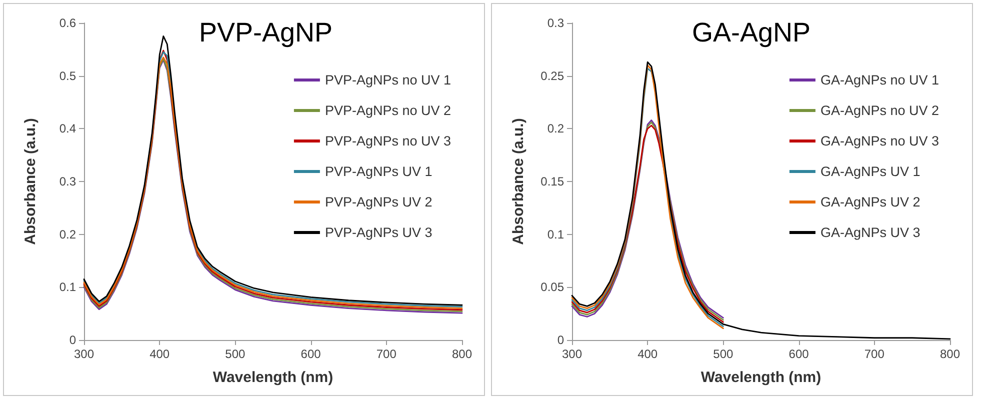 The width and height of the screenshot is (984, 401). Describe the element at coordinates (879, 141) in the screenshot. I see `legend-label: GA-AgNPs no UV 3` at that location.